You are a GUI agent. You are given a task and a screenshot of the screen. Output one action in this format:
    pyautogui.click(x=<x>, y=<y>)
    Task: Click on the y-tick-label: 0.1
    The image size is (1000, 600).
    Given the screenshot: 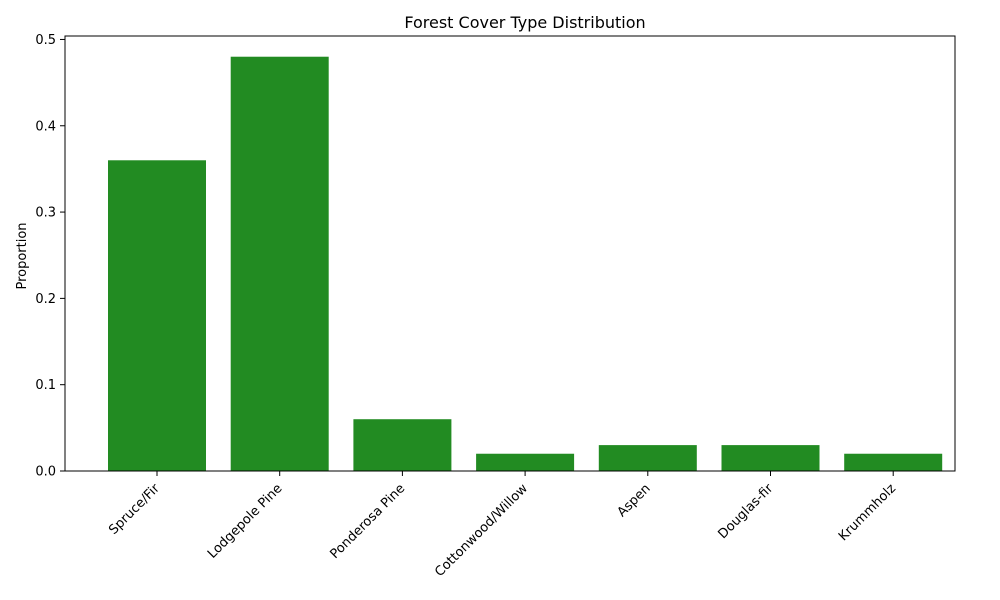 What is the action you would take?
    pyautogui.click(x=45, y=385)
    